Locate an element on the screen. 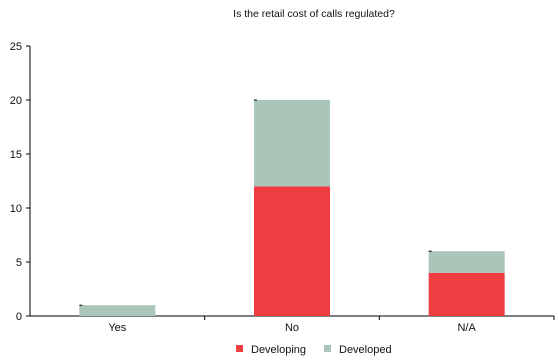  y-tick-label: 10 is located at coordinates (16, 209).